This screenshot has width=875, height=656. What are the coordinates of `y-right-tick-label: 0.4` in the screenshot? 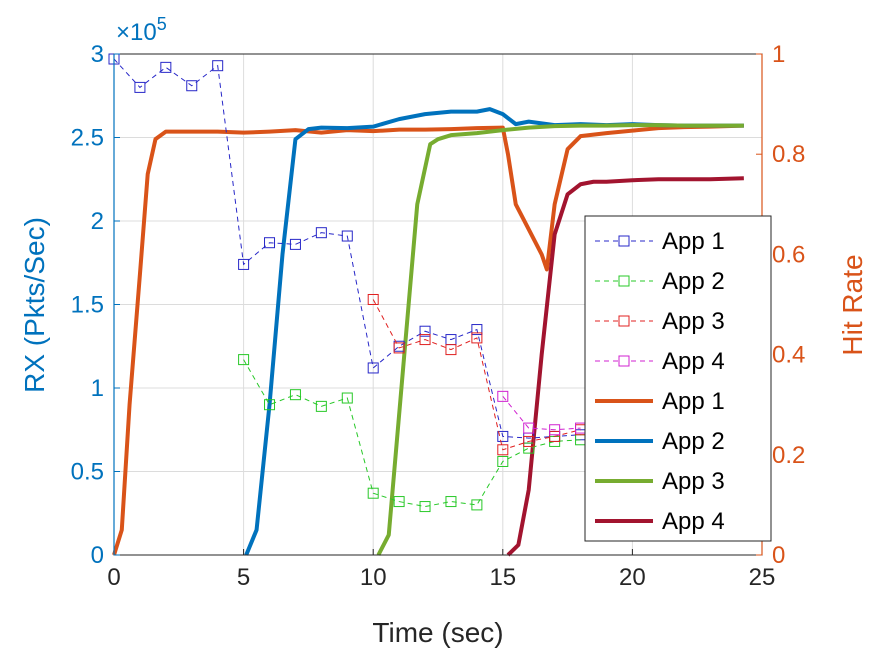 It's located at (788, 355).